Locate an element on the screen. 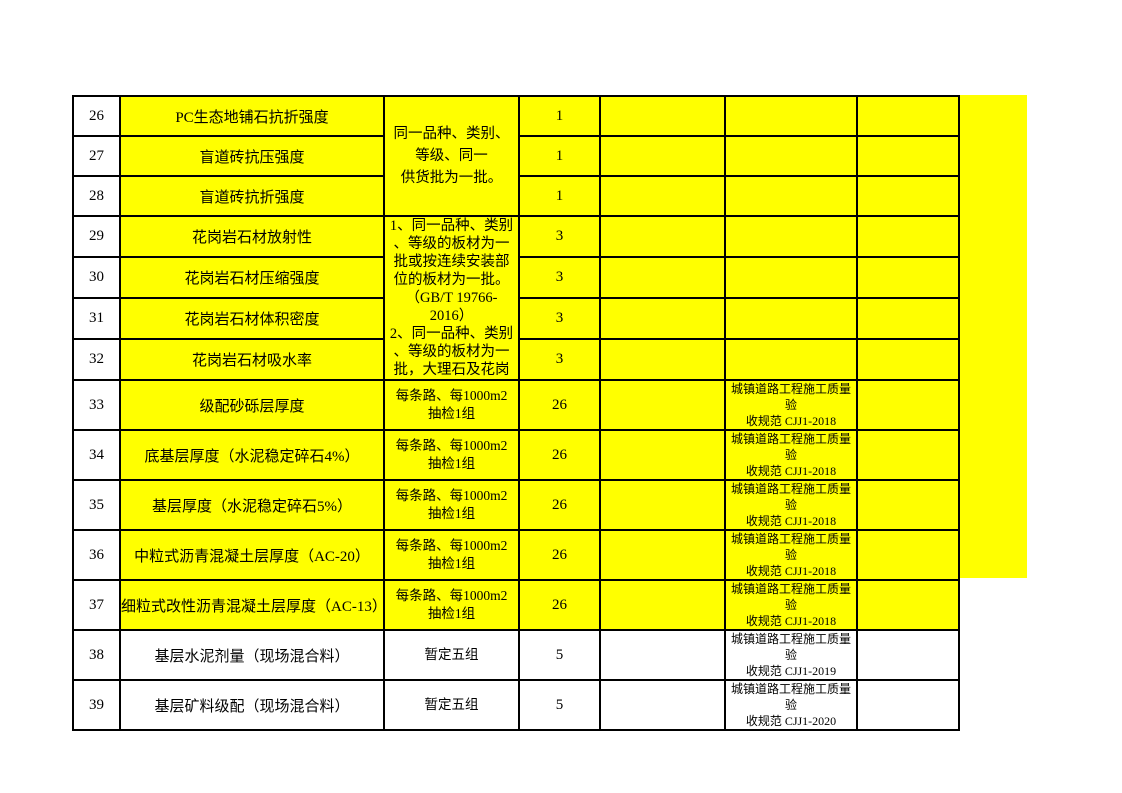 The width and height of the screenshot is (1122, 793). highlight-overflow-strip is located at coordinates (993, 336).